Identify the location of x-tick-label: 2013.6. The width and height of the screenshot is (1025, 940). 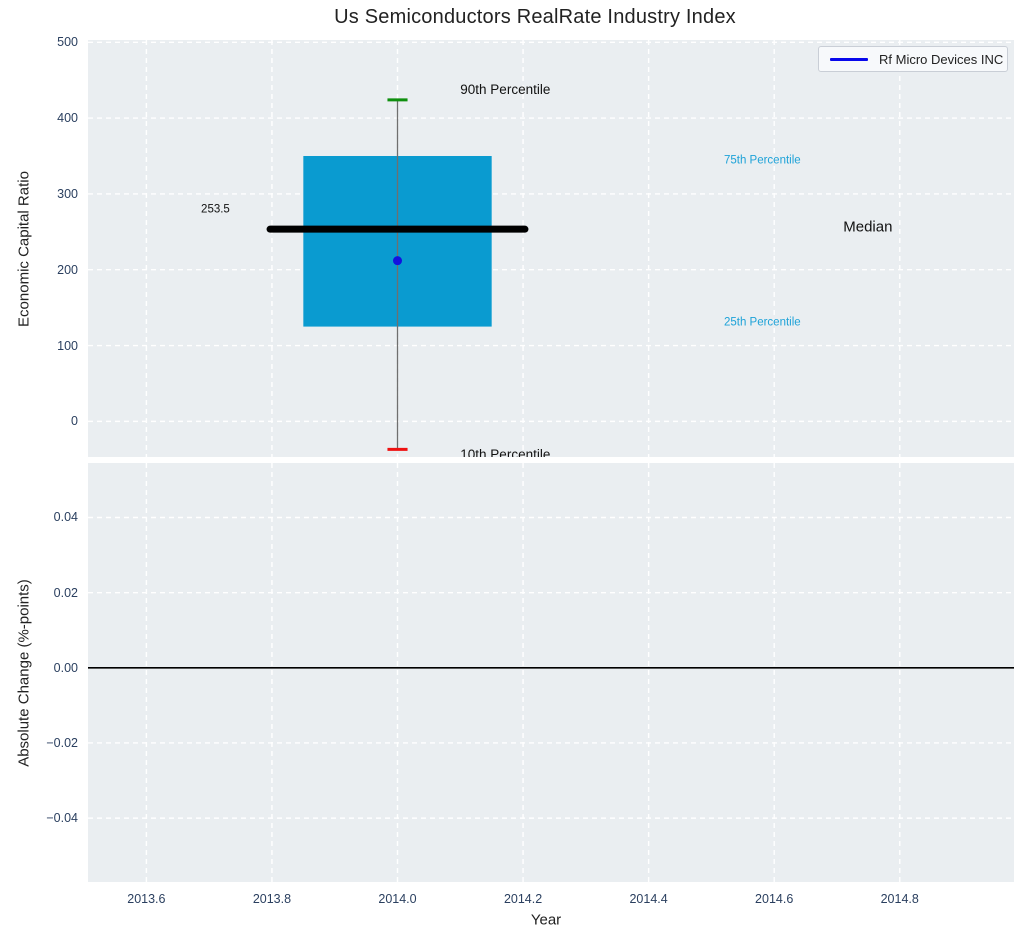
(146, 899).